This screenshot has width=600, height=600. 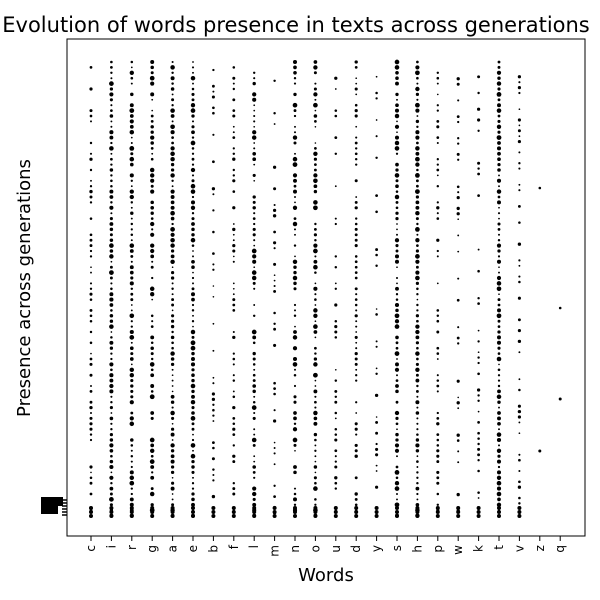 I want to click on x-tick-label-p: p, so click(x=438, y=549).